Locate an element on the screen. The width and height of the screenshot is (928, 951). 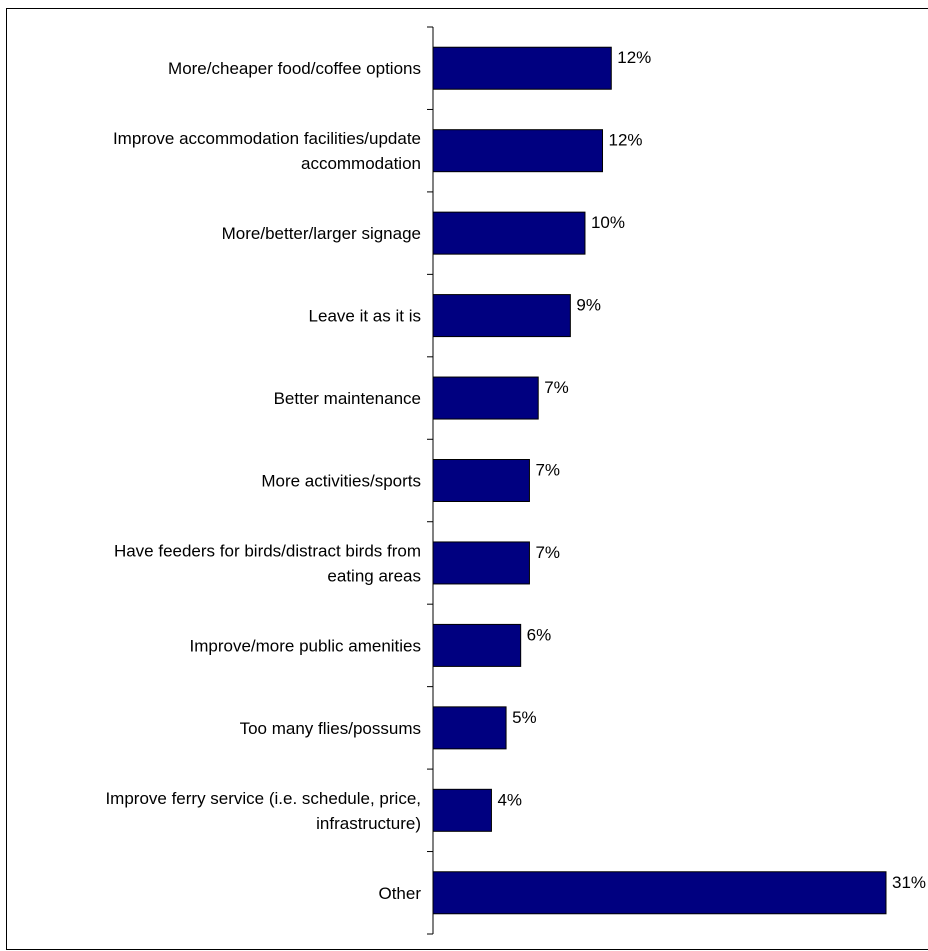
category-label-line: More/cheaper food/coffee options is located at coordinates (294, 68).